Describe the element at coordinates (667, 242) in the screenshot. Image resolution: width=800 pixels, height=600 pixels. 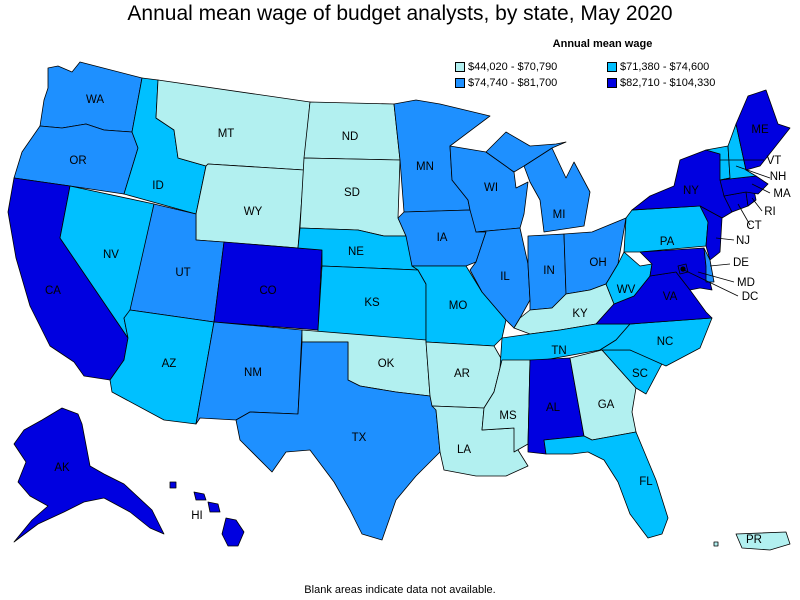
I see `state-label-PA: PA` at that location.